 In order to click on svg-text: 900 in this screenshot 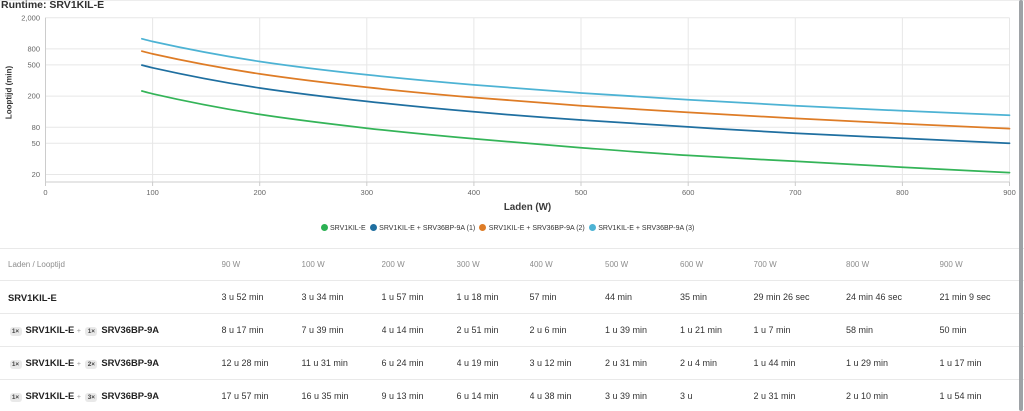, I will do `click(1009, 192)`.